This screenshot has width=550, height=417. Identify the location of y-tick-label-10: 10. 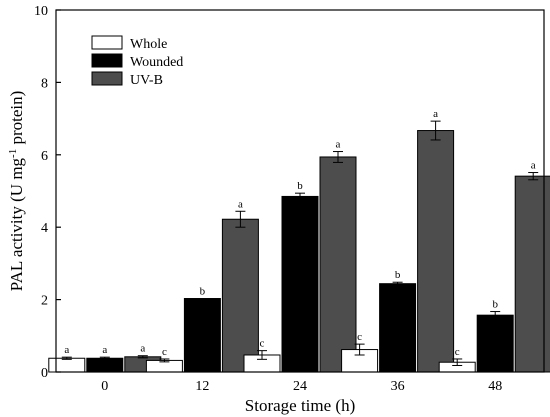
(41, 11).